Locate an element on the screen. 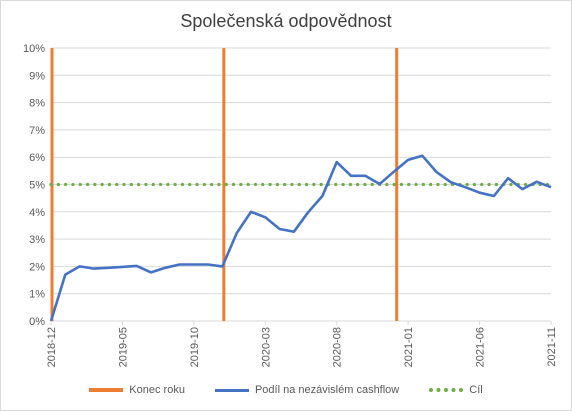 Image resolution: width=572 pixels, height=411 pixels. y-tick-label: 10% is located at coordinates (34, 49).